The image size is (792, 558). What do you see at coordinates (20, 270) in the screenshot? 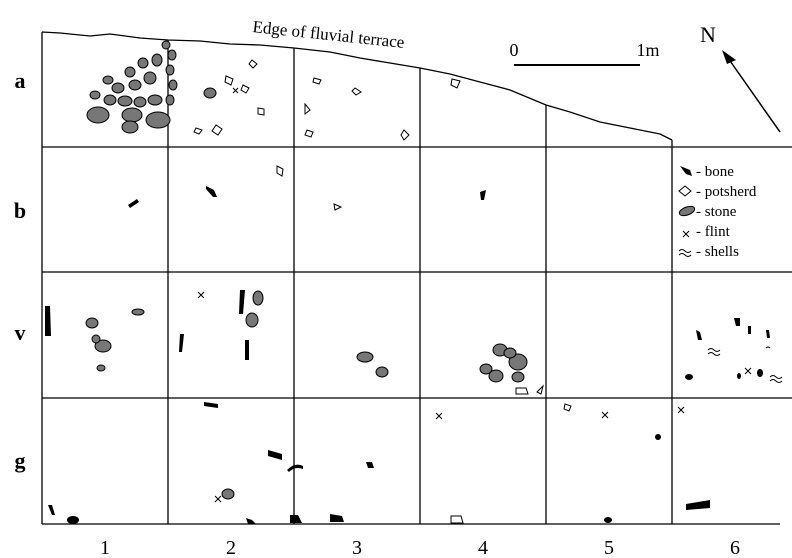
I see `row-labels: a b v g` at bounding box center [20, 270].